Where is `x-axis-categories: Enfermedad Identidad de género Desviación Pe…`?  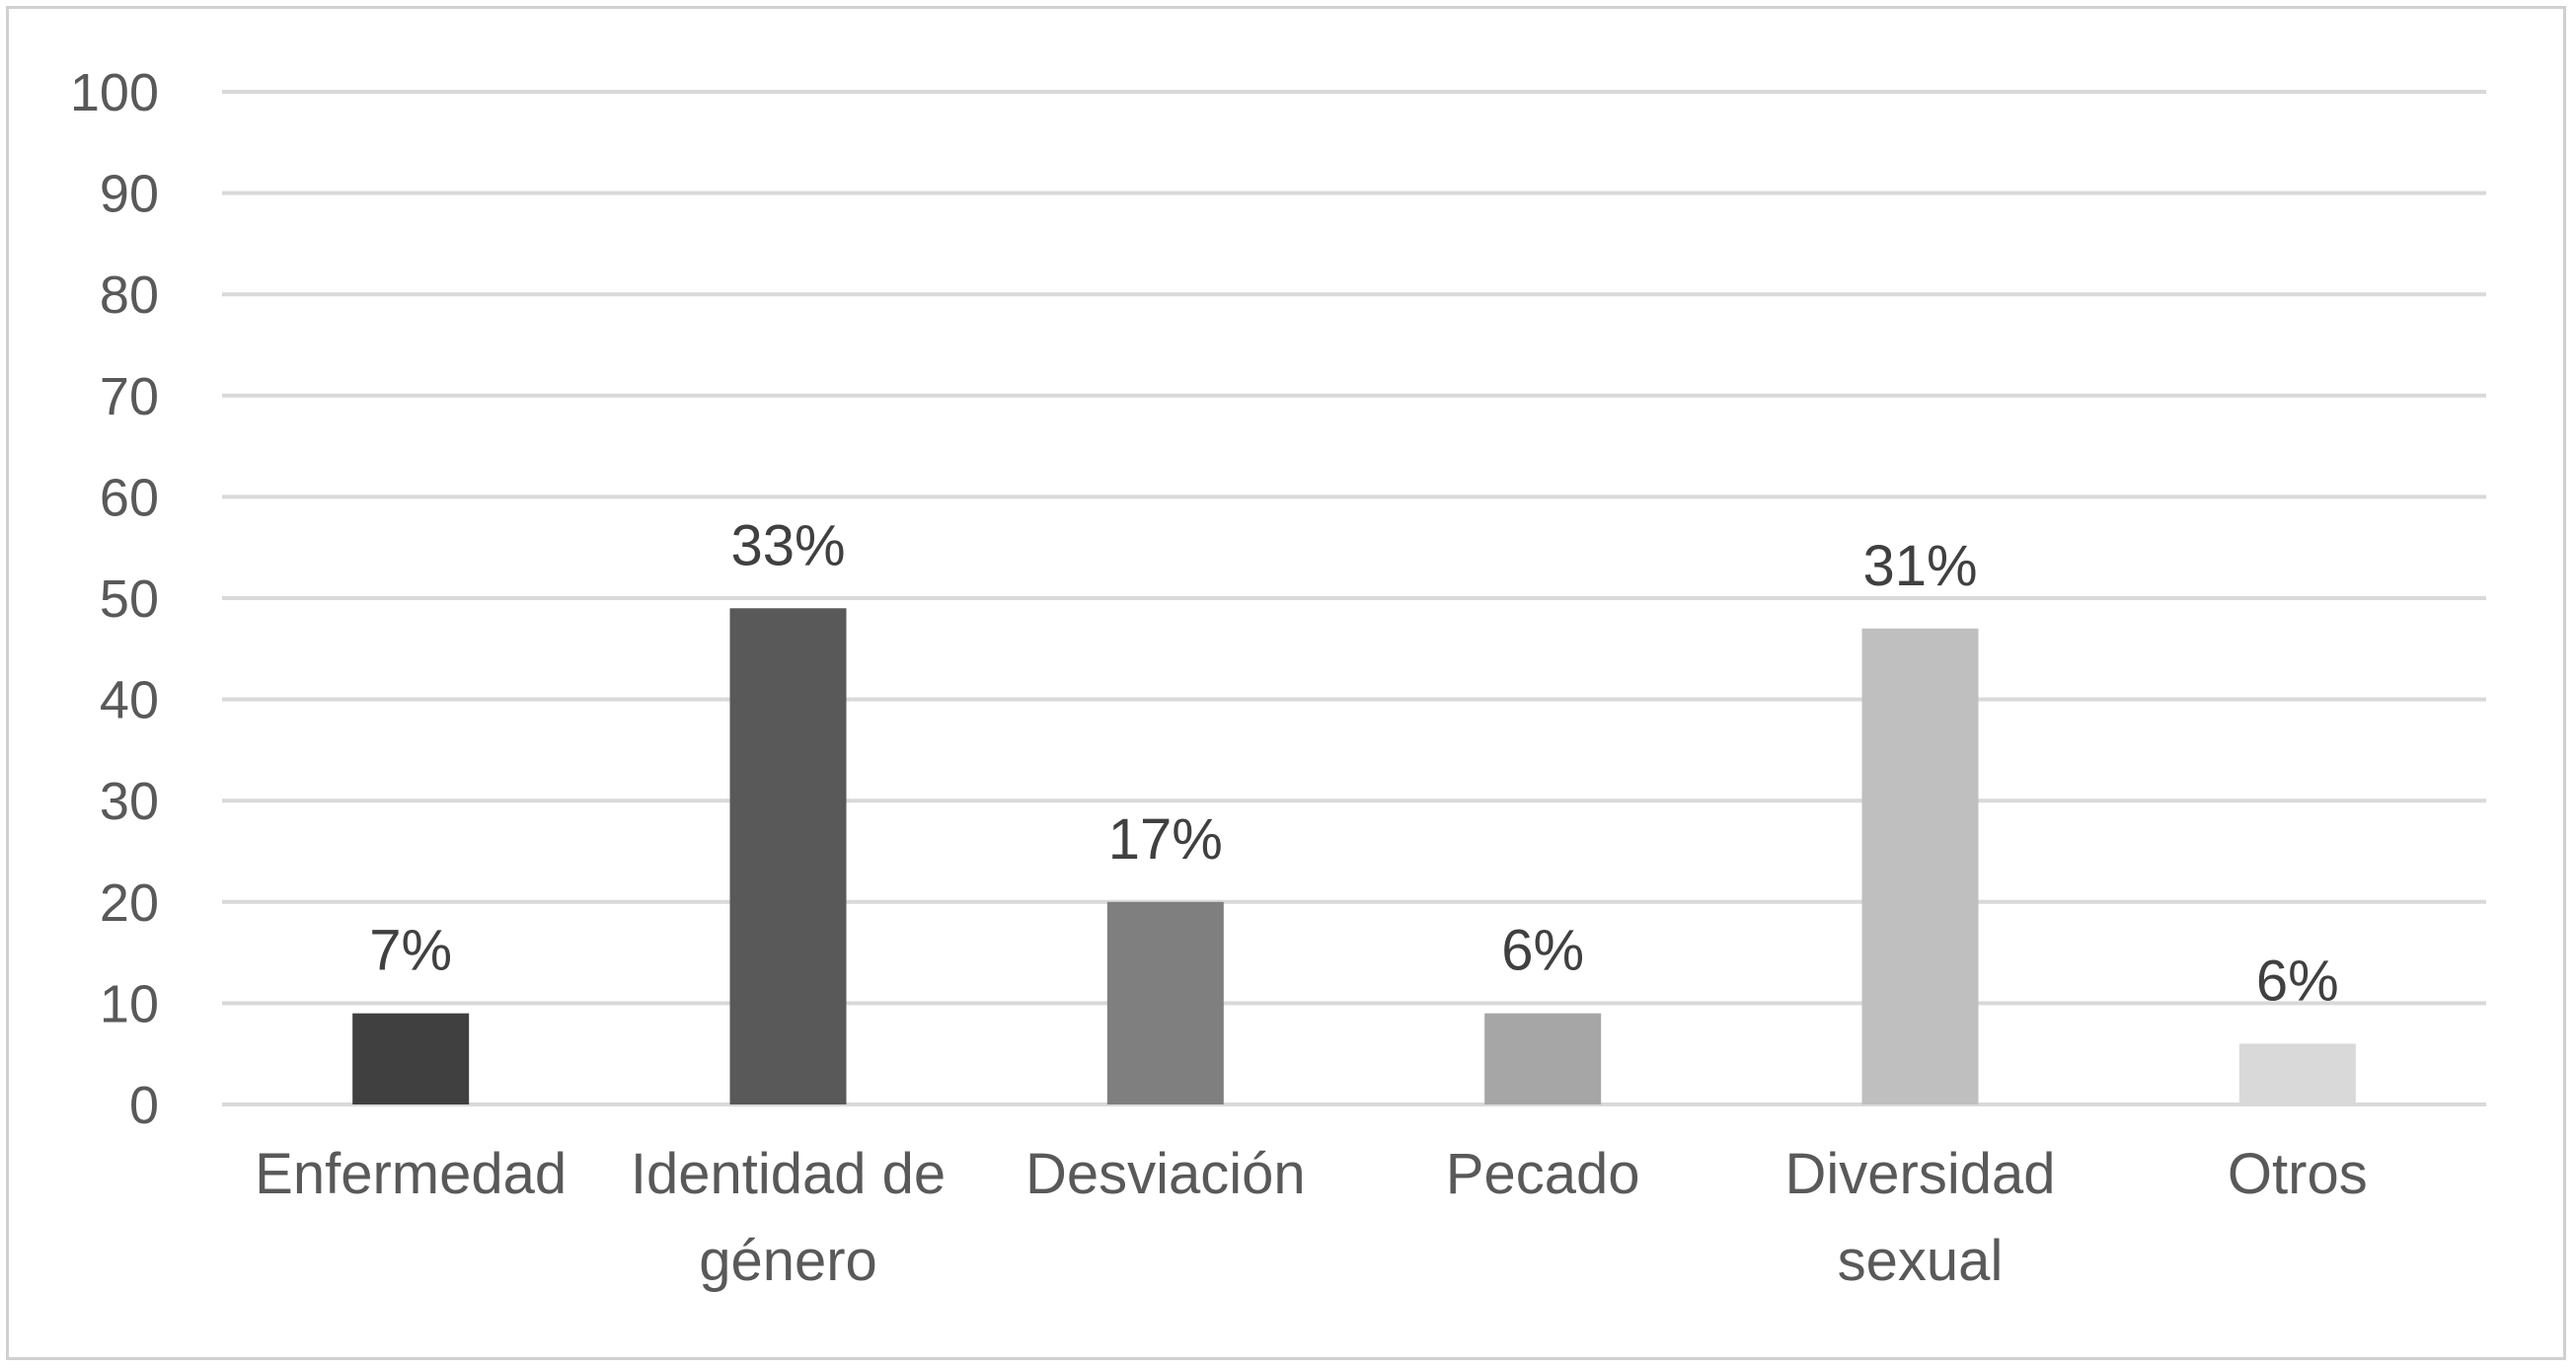 x-axis-categories: Enfermedad Identidad de género Desviación Pe… is located at coordinates (1311, 1217).